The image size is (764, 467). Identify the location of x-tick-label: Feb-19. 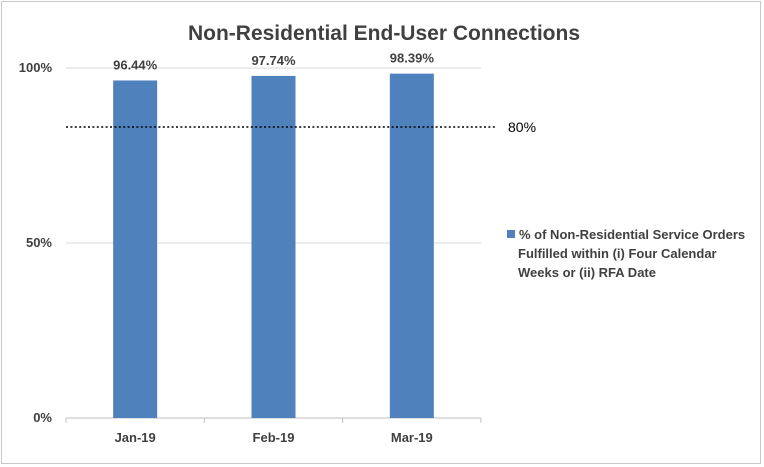
(274, 437).